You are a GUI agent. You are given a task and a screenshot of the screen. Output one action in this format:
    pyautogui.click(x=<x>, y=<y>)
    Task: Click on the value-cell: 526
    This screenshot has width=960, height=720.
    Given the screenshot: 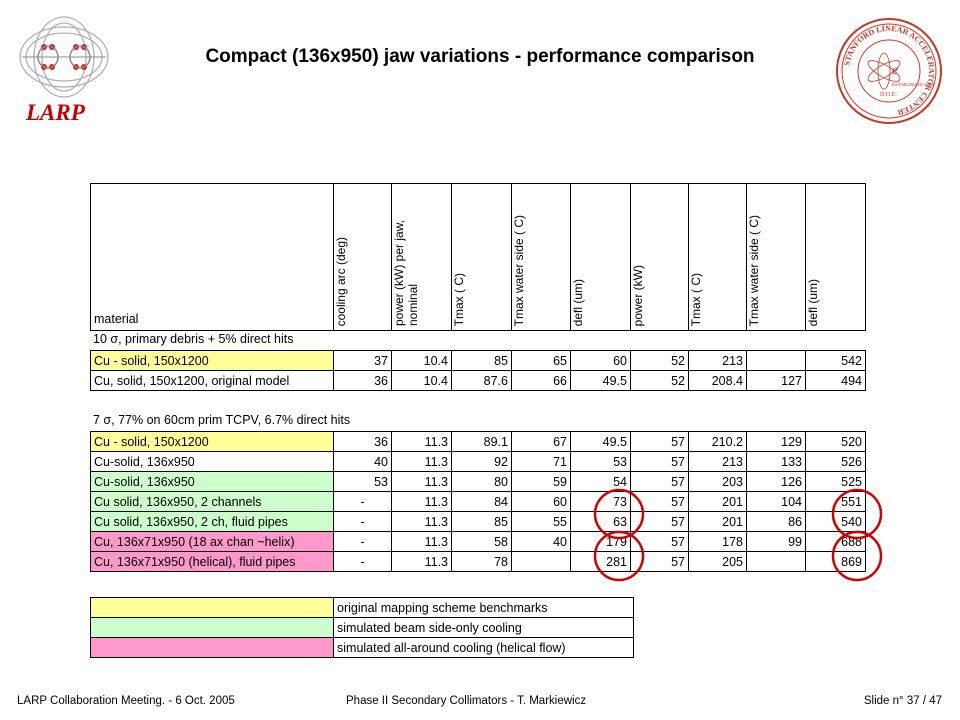 What is the action you would take?
    pyautogui.click(x=835, y=461)
    